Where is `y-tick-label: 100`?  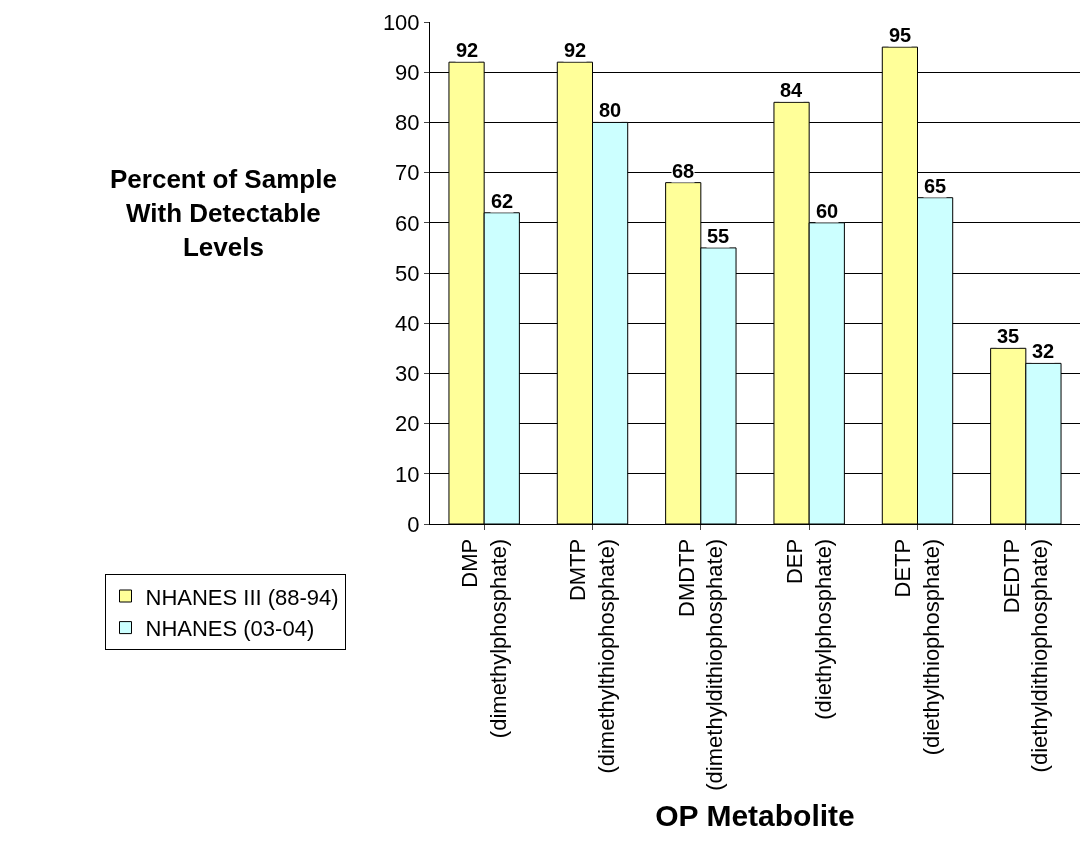
y-tick-label: 100 is located at coordinates (401, 22).